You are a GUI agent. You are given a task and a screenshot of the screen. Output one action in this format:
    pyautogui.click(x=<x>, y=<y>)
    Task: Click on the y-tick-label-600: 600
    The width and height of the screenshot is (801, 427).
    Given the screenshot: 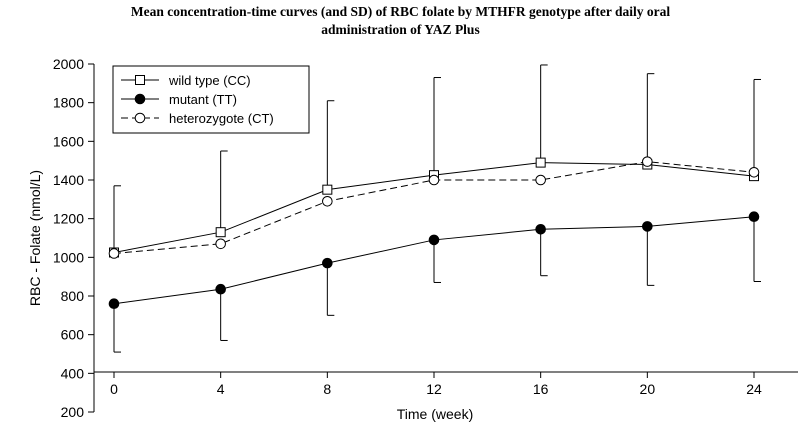 What is the action you would take?
    pyautogui.click(x=73, y=335)
    